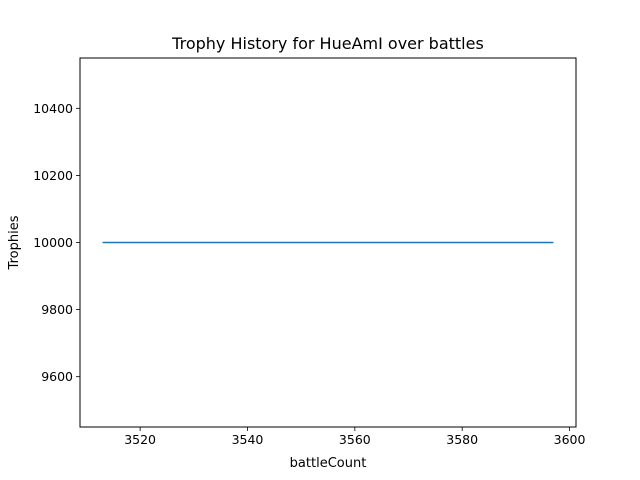 Image resolution: width=640 pixels, height=480 pixels. Describe the element at coordinates (462, 439) in the screenshot. I see `x-tick-label: 3580` at that location.